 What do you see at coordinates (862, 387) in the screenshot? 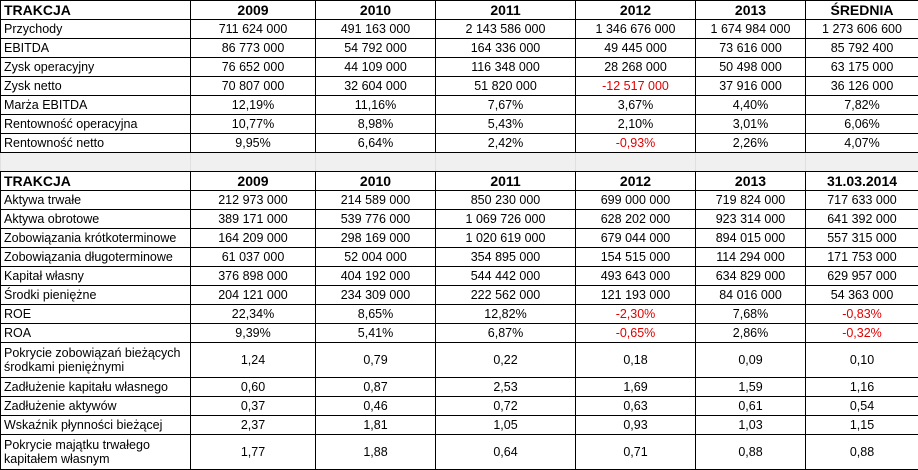
I see `table-cell: 1,16` at bounding box center [862, 387].